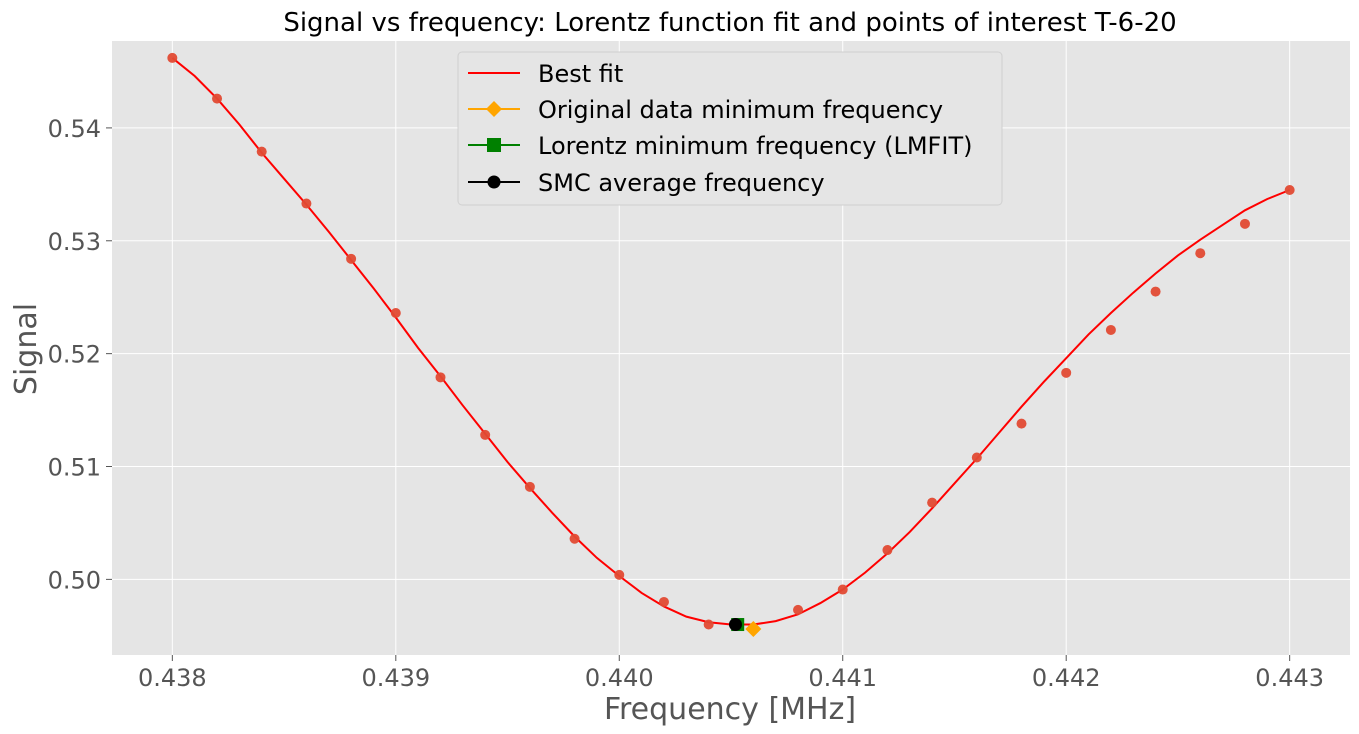 The height and width of the screenshot is (734, 1359). I want to click on y-tick-label: 0.54, so click(74, 129).